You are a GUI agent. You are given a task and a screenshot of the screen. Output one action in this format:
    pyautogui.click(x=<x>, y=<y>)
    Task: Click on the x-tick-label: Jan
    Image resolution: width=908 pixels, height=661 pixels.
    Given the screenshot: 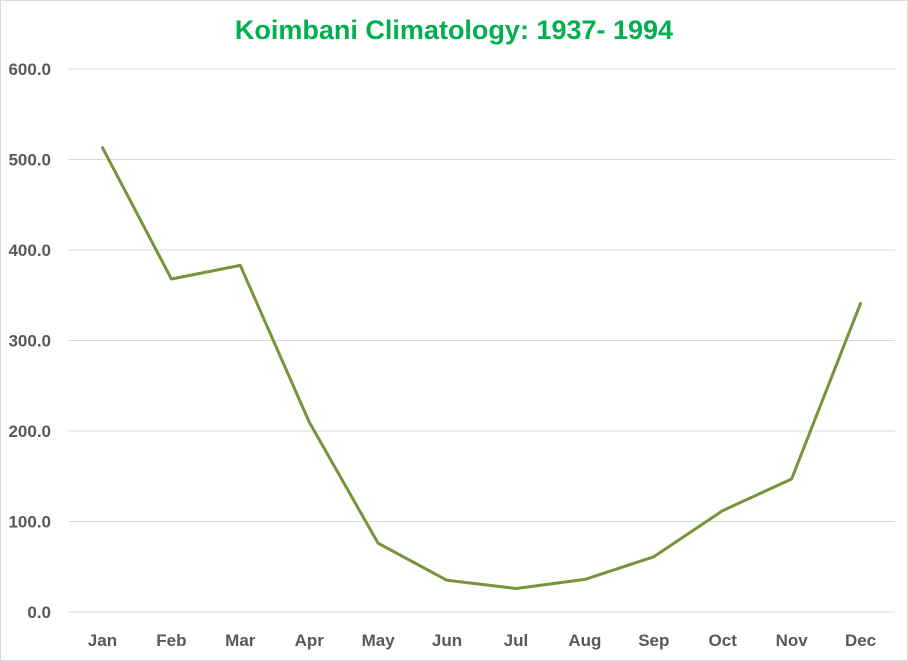 What is the action you would take?
    pyautogui.click(x=102, y=640)
    